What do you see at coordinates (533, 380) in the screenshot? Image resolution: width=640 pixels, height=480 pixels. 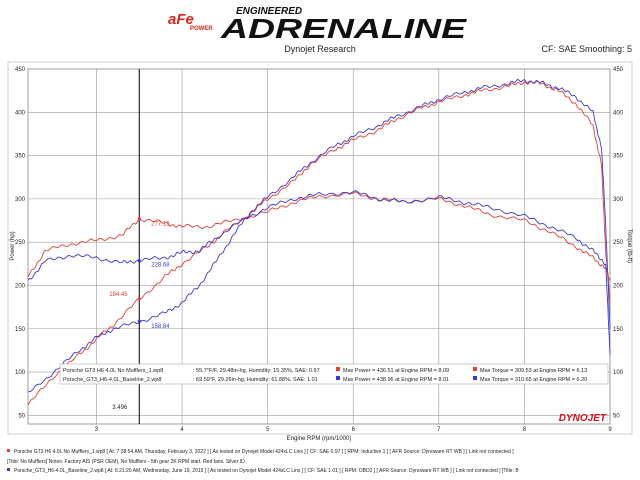 I see `legend-max-torque: Max Torque = 310.65 at Engine RPM = 6.20` at bounding box center [533, 380].